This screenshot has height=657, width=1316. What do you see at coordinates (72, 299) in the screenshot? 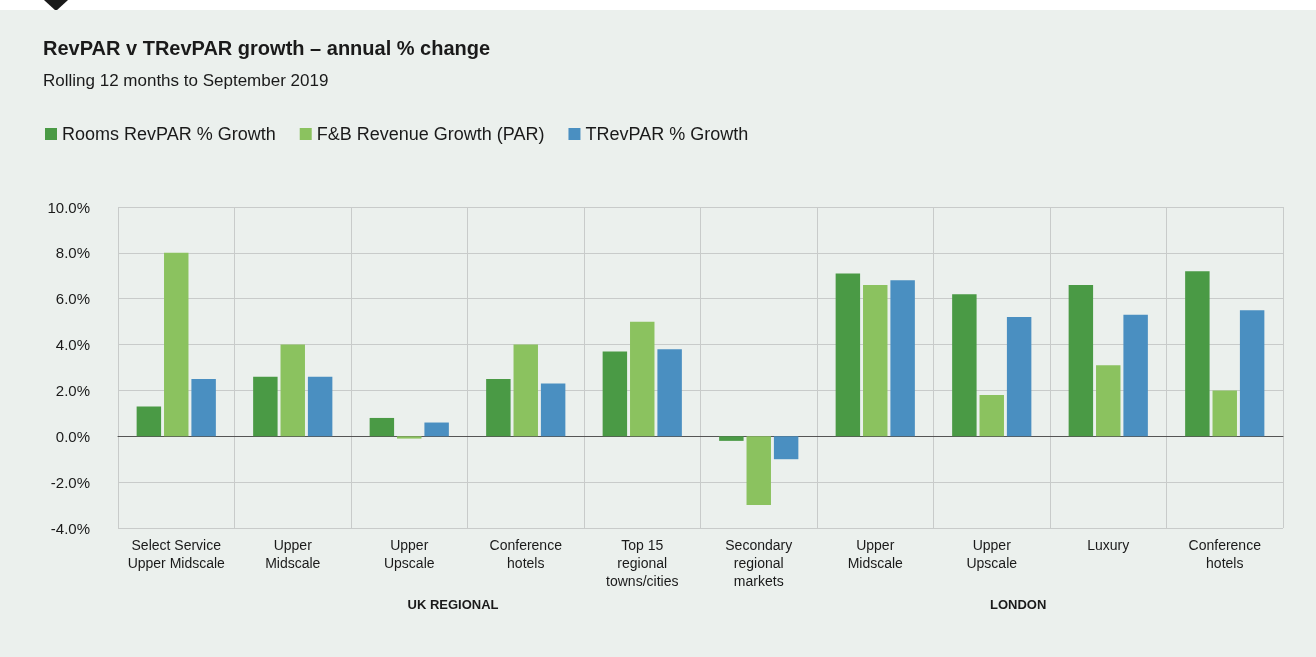
I see `y-tick-label: 6.0%` at bounding box center [72, 299].